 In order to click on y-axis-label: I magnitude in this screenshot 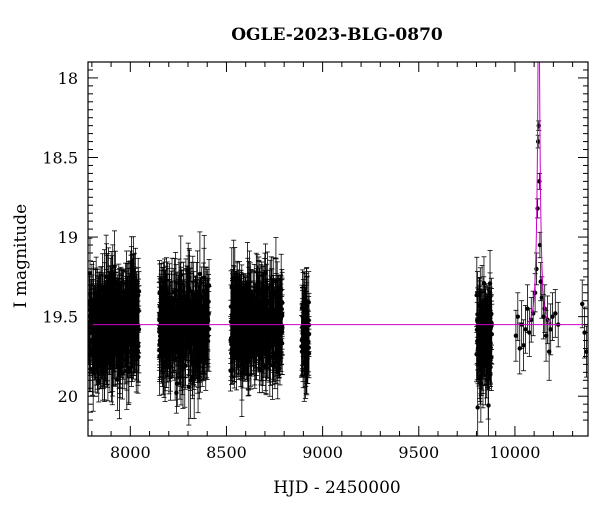, I will do `click(21, 256)`.